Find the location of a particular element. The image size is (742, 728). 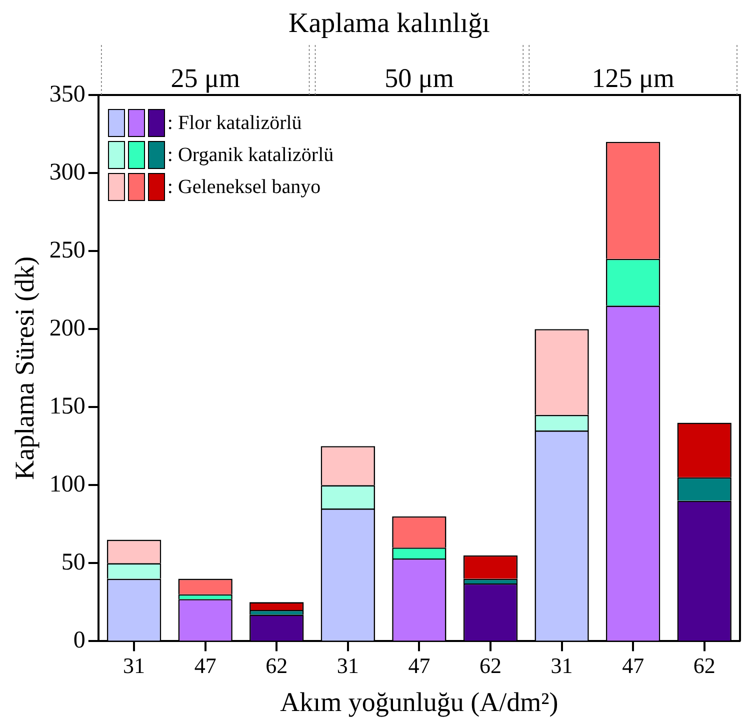

y-tick-label: 250 is located at coordinates (67, 250).